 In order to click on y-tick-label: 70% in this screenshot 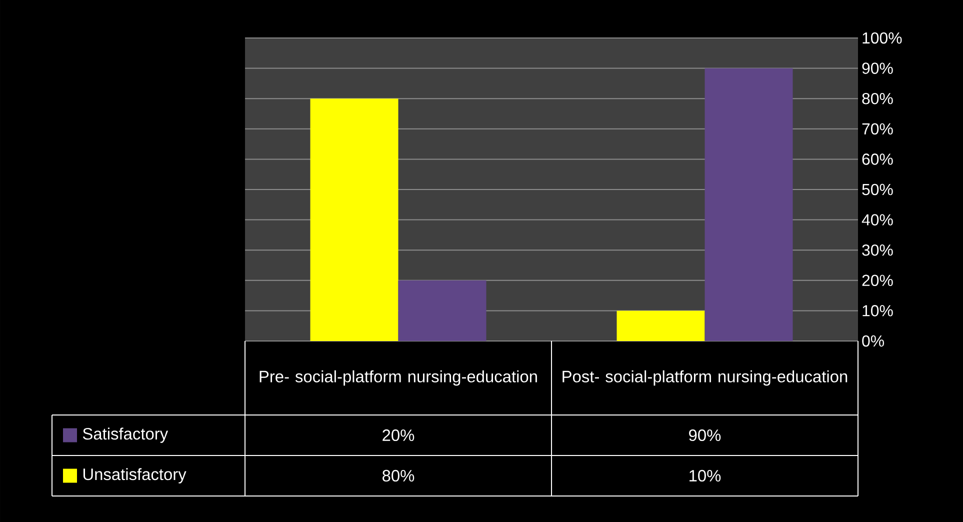, I will do `click(877, 129)`.